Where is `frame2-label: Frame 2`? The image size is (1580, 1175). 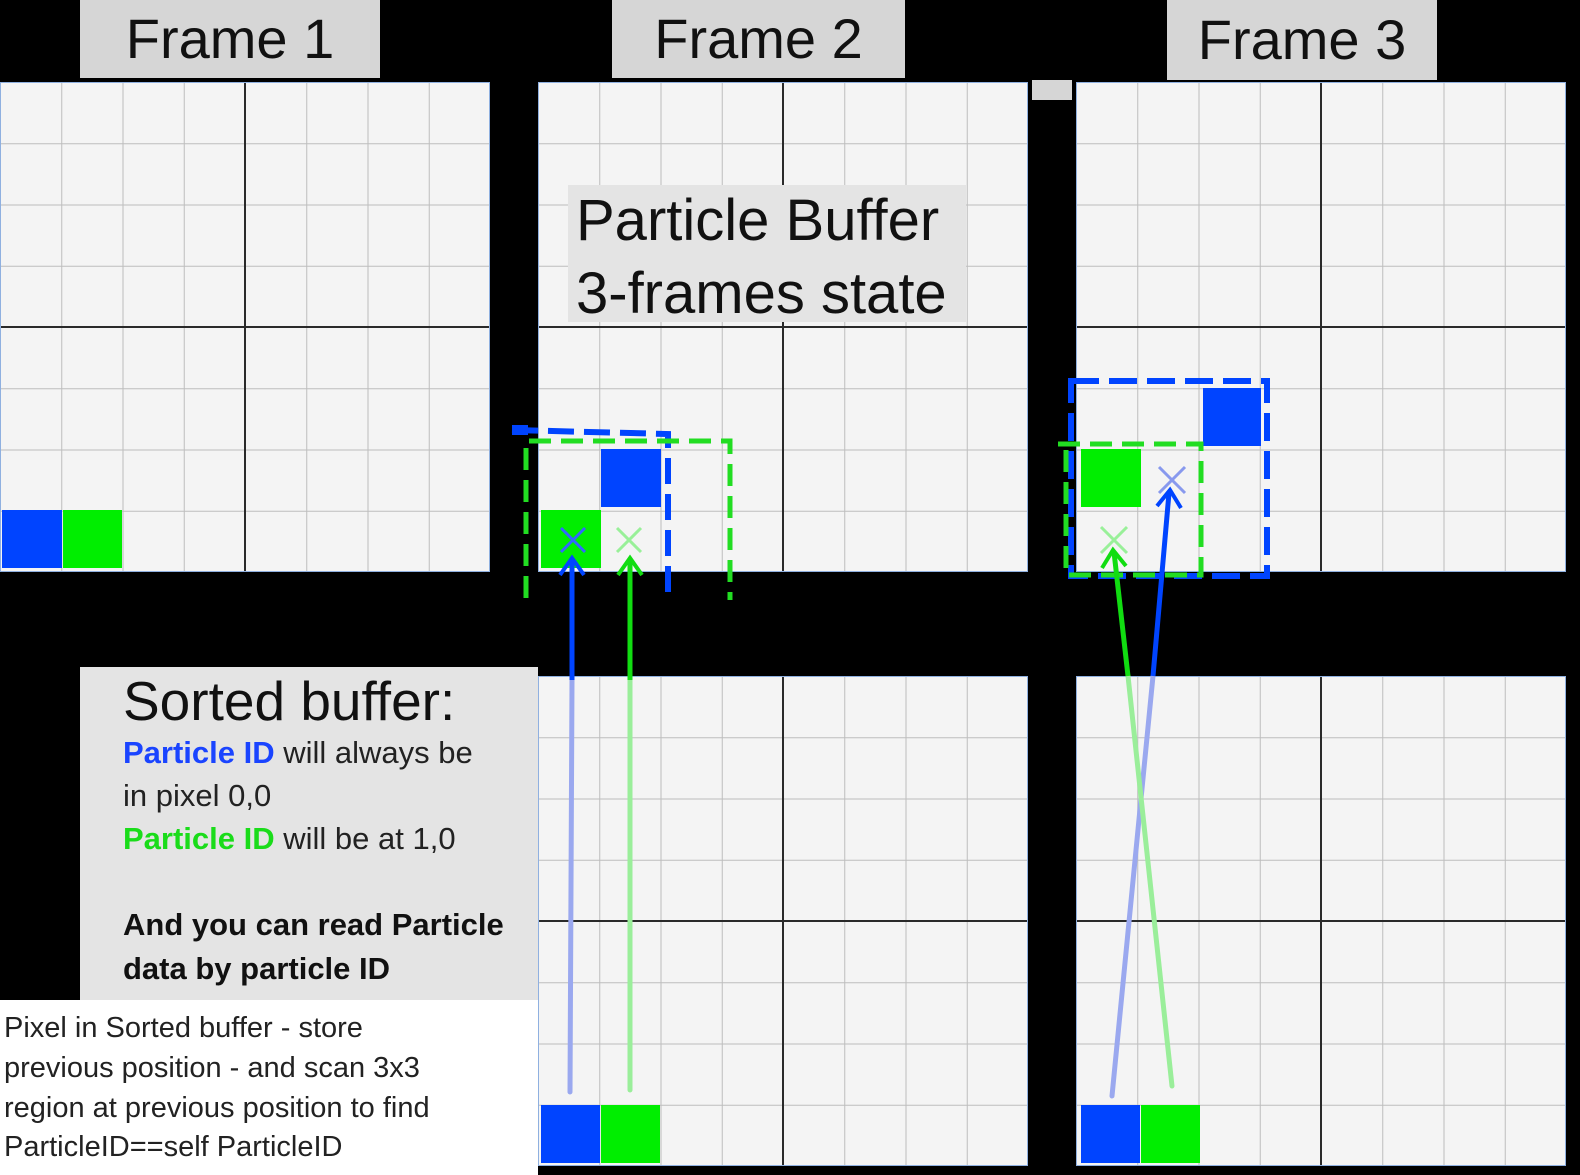
frame2-label: Frame 2 is located at coordinates (758, 39).